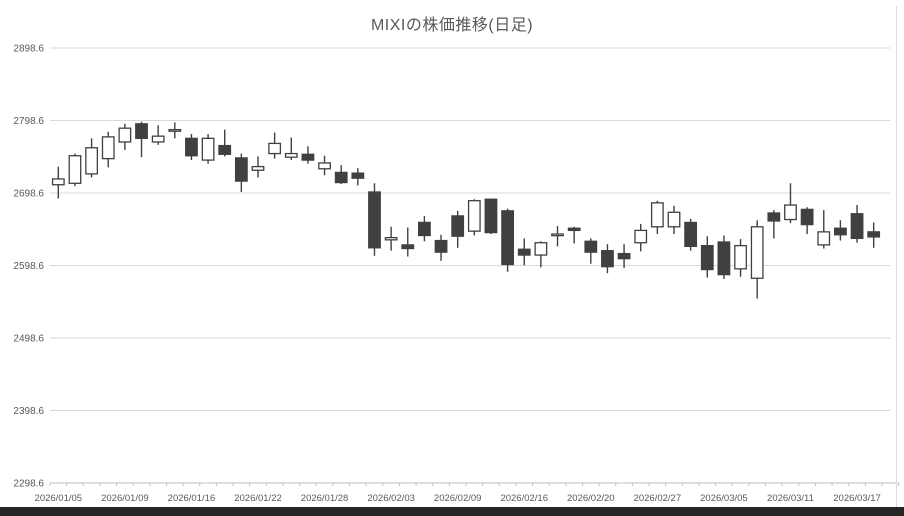 The image size is (904, 516). I want to click on x-axis-label: 2026/02/16, so click(524, 498).